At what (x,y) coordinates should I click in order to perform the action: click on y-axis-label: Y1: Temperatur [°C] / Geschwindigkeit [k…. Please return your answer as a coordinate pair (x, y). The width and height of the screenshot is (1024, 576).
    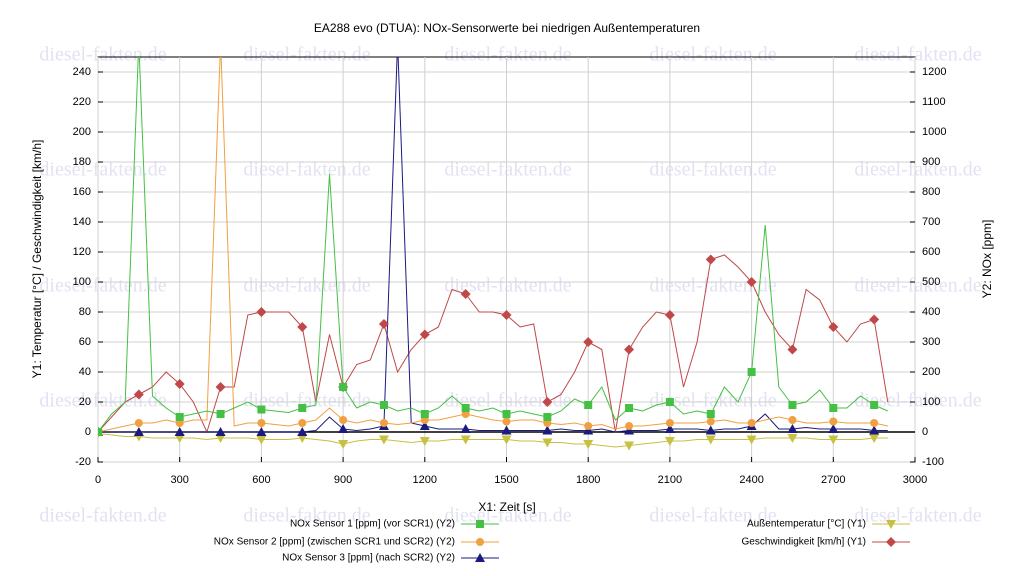
    Looking at the image, I should click on (37, 259).